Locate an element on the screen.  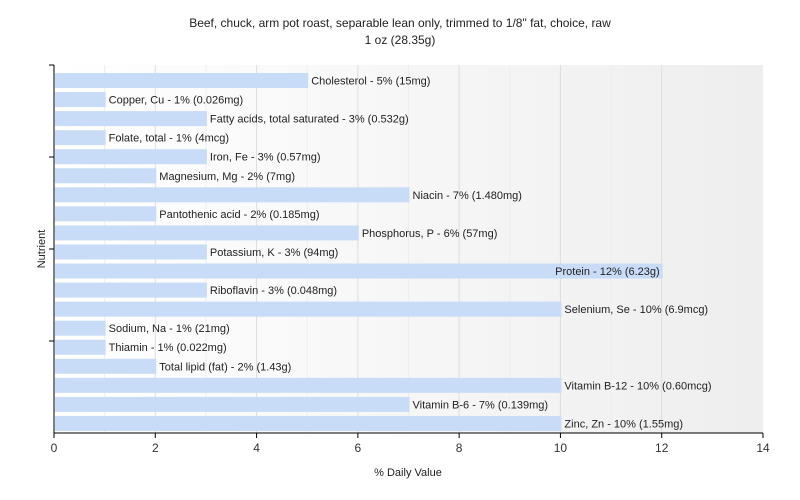
bar-label: Riboflavin - 3% (0.048mg) is located at coordinates (273, 291).